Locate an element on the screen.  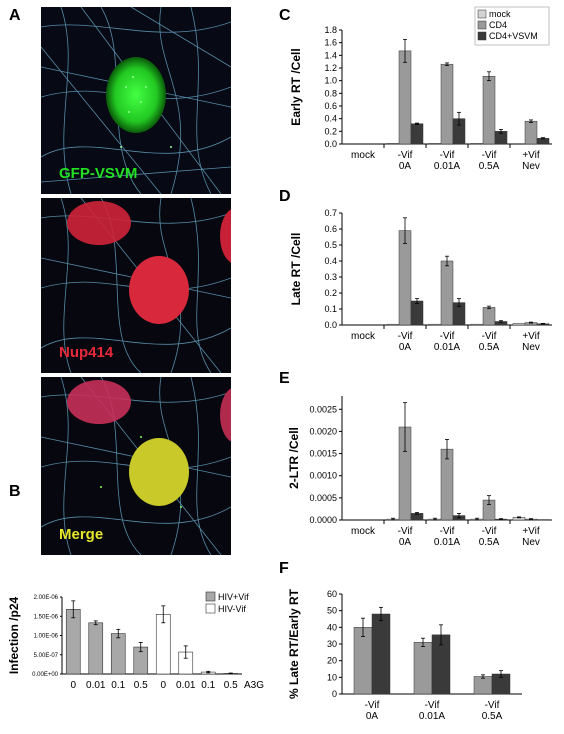
chart-c-x-tick-label: 0.5A is located at coordinates (489, 166).